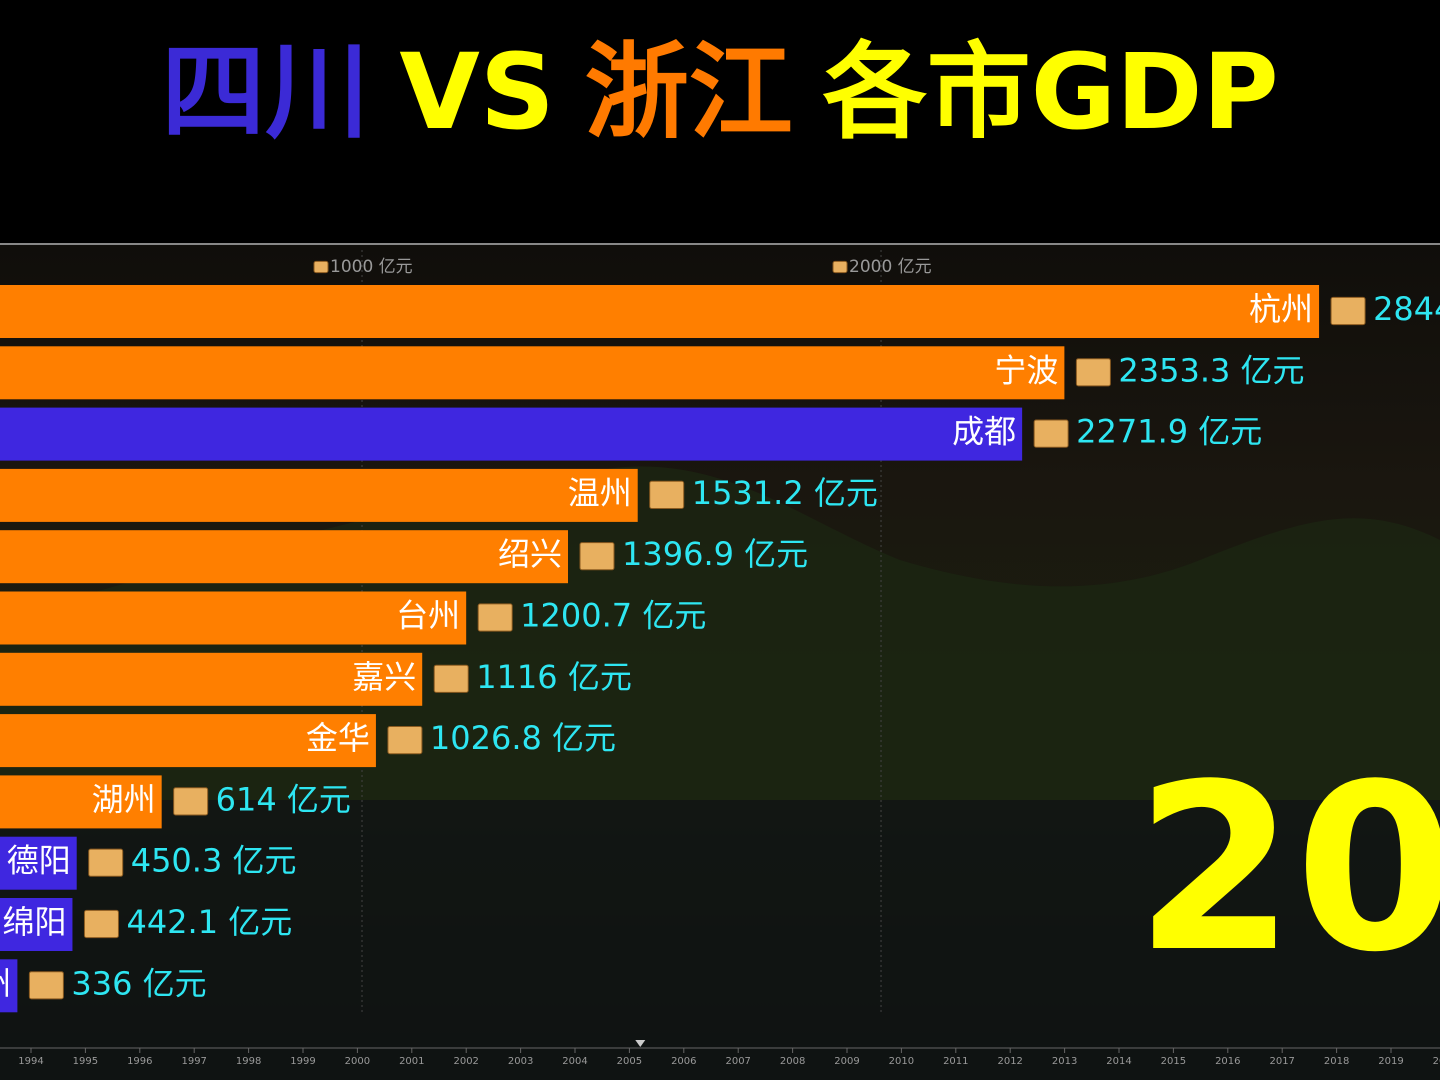 This screenshot has height=1080, width=1440. What do you see at coordinates (30, 1061) in the screenshot?
I see `timeline-label: 1994` at bounding box center [30, 1061].